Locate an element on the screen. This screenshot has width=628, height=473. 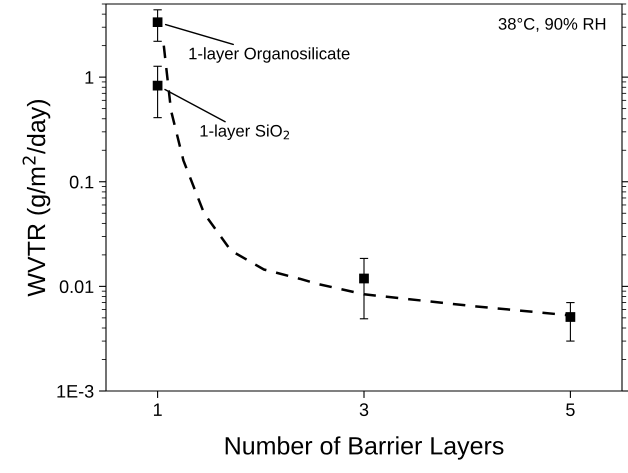
y-axis-title: WVTR (g/m$^{2}$/day) is located at coordinates (36, 198).